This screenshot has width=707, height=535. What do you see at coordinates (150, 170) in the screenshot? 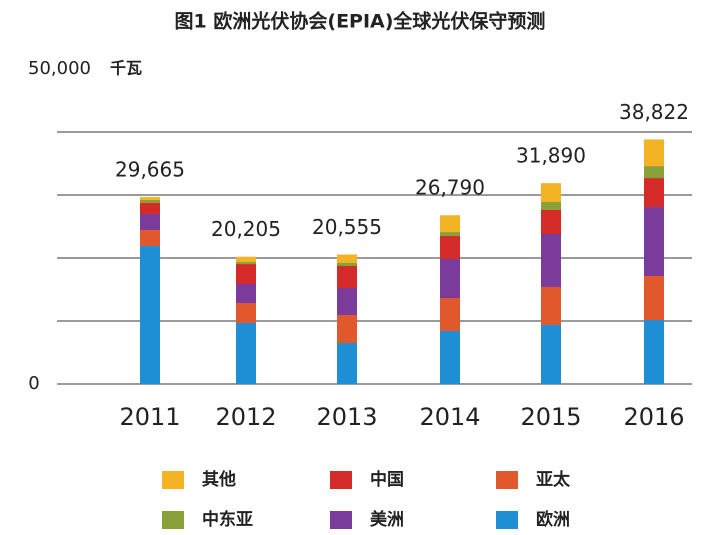
I see `total-label: 29,665` at bounding box center [150, 170].